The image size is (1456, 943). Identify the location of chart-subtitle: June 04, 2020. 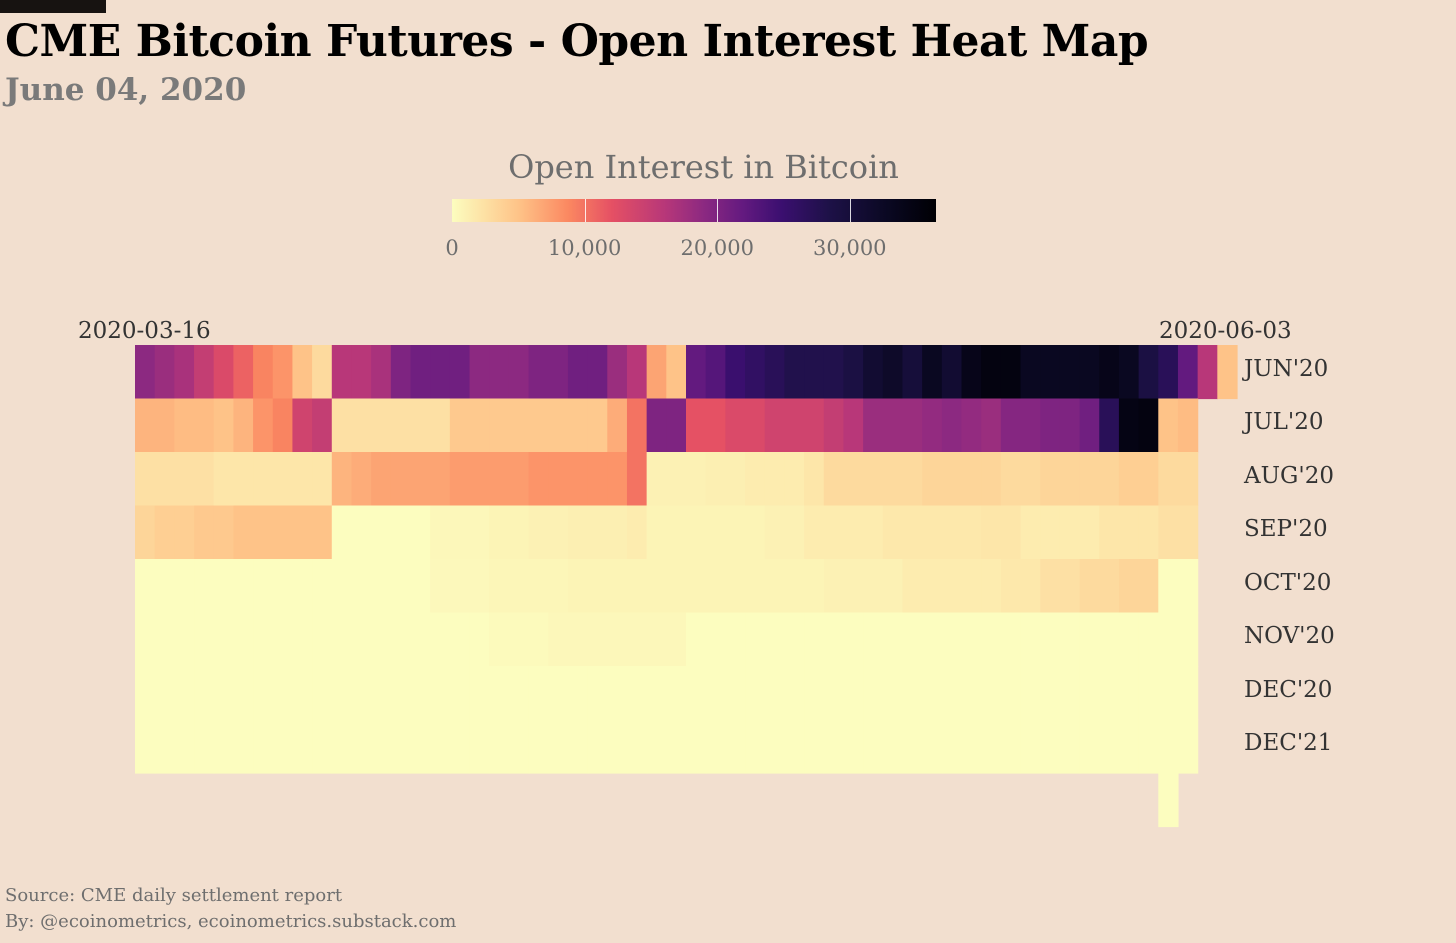
(126, 90).